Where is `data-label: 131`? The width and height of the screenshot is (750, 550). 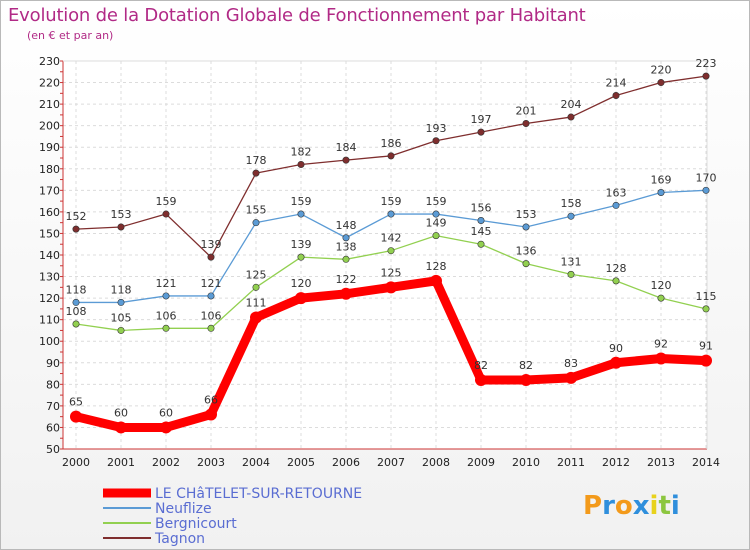
data-label: 131 is located at coordinates (571, 261).